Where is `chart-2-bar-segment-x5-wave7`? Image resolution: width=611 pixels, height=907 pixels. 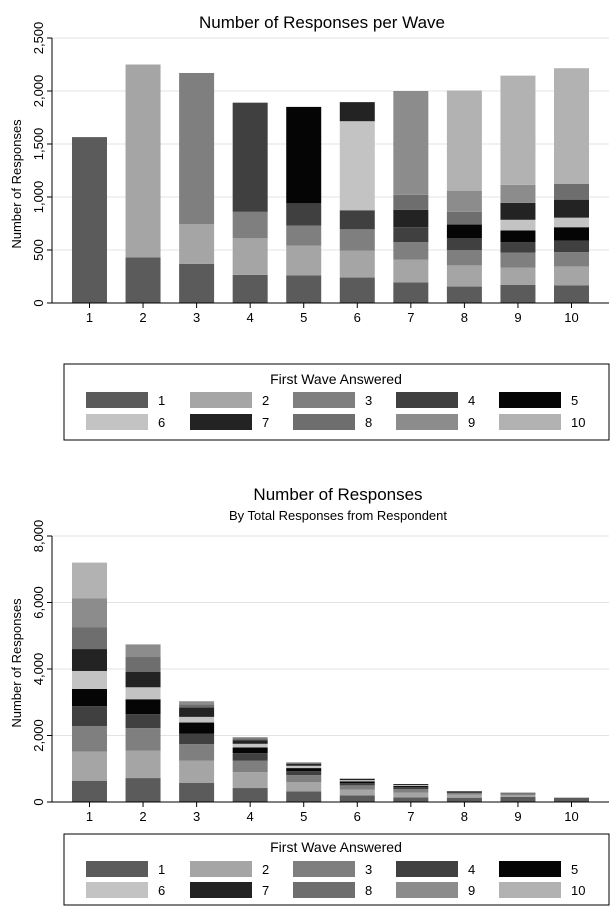
chart-2-bar-segment-x5-wave7 is located at coordinates (304, 764).